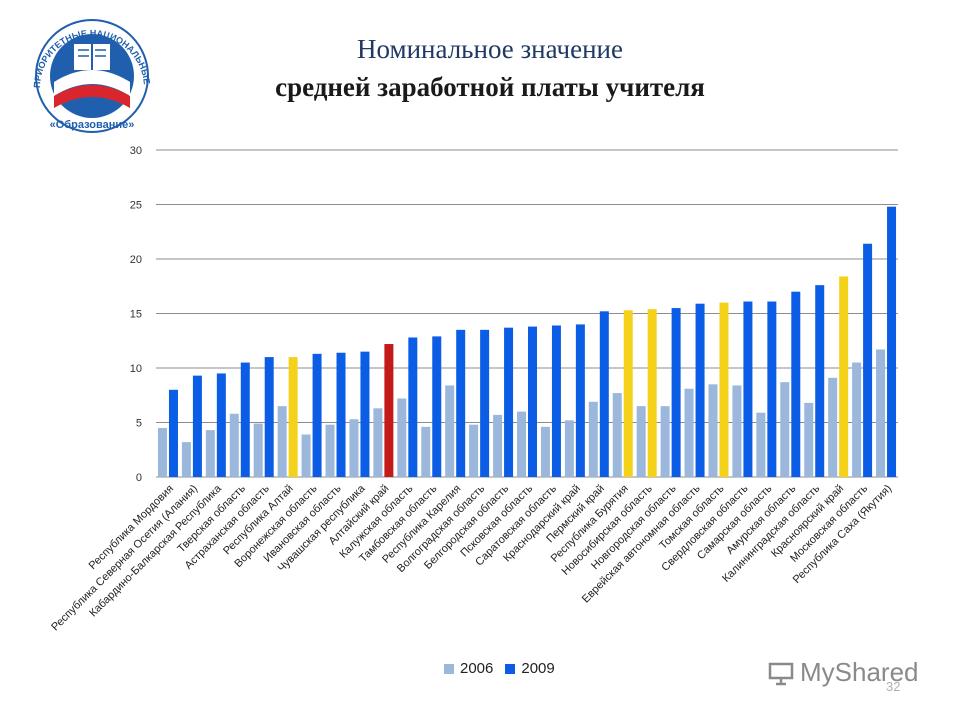 The width and height of the screenshot is (960, 720). I want to click on legend-label-2009: 2009, so click(538, 668).